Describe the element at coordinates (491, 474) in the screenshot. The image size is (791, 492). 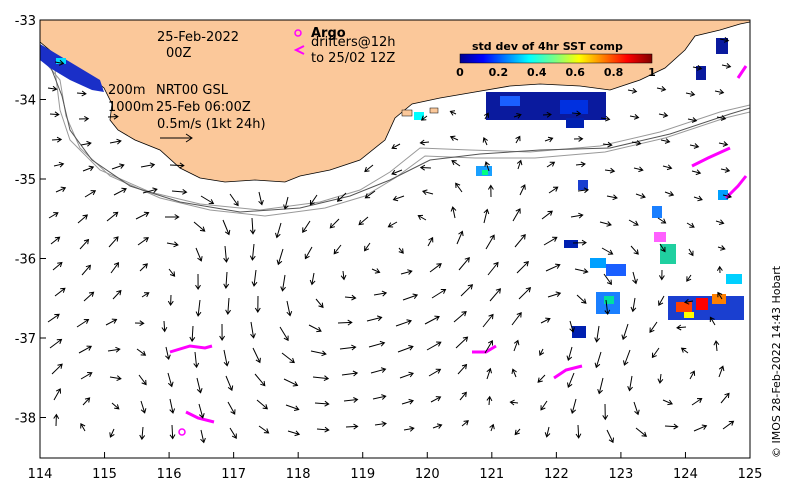
I see `x-tick-label: 121` at that location.